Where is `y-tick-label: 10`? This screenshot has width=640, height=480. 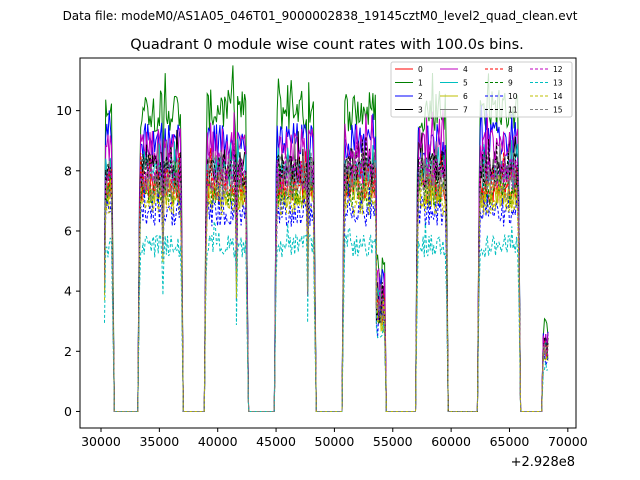 y-tick-label: 10 is located at coordinates (64, 110).